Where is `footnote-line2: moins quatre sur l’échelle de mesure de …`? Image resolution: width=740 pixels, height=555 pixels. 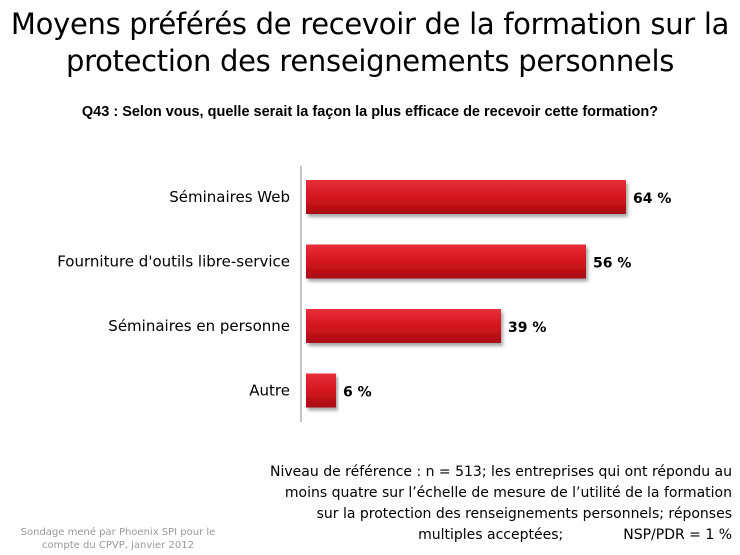 footnote-line2: moins quatre sur l’échelle de mesure de … is located at coordinates (508, 493).